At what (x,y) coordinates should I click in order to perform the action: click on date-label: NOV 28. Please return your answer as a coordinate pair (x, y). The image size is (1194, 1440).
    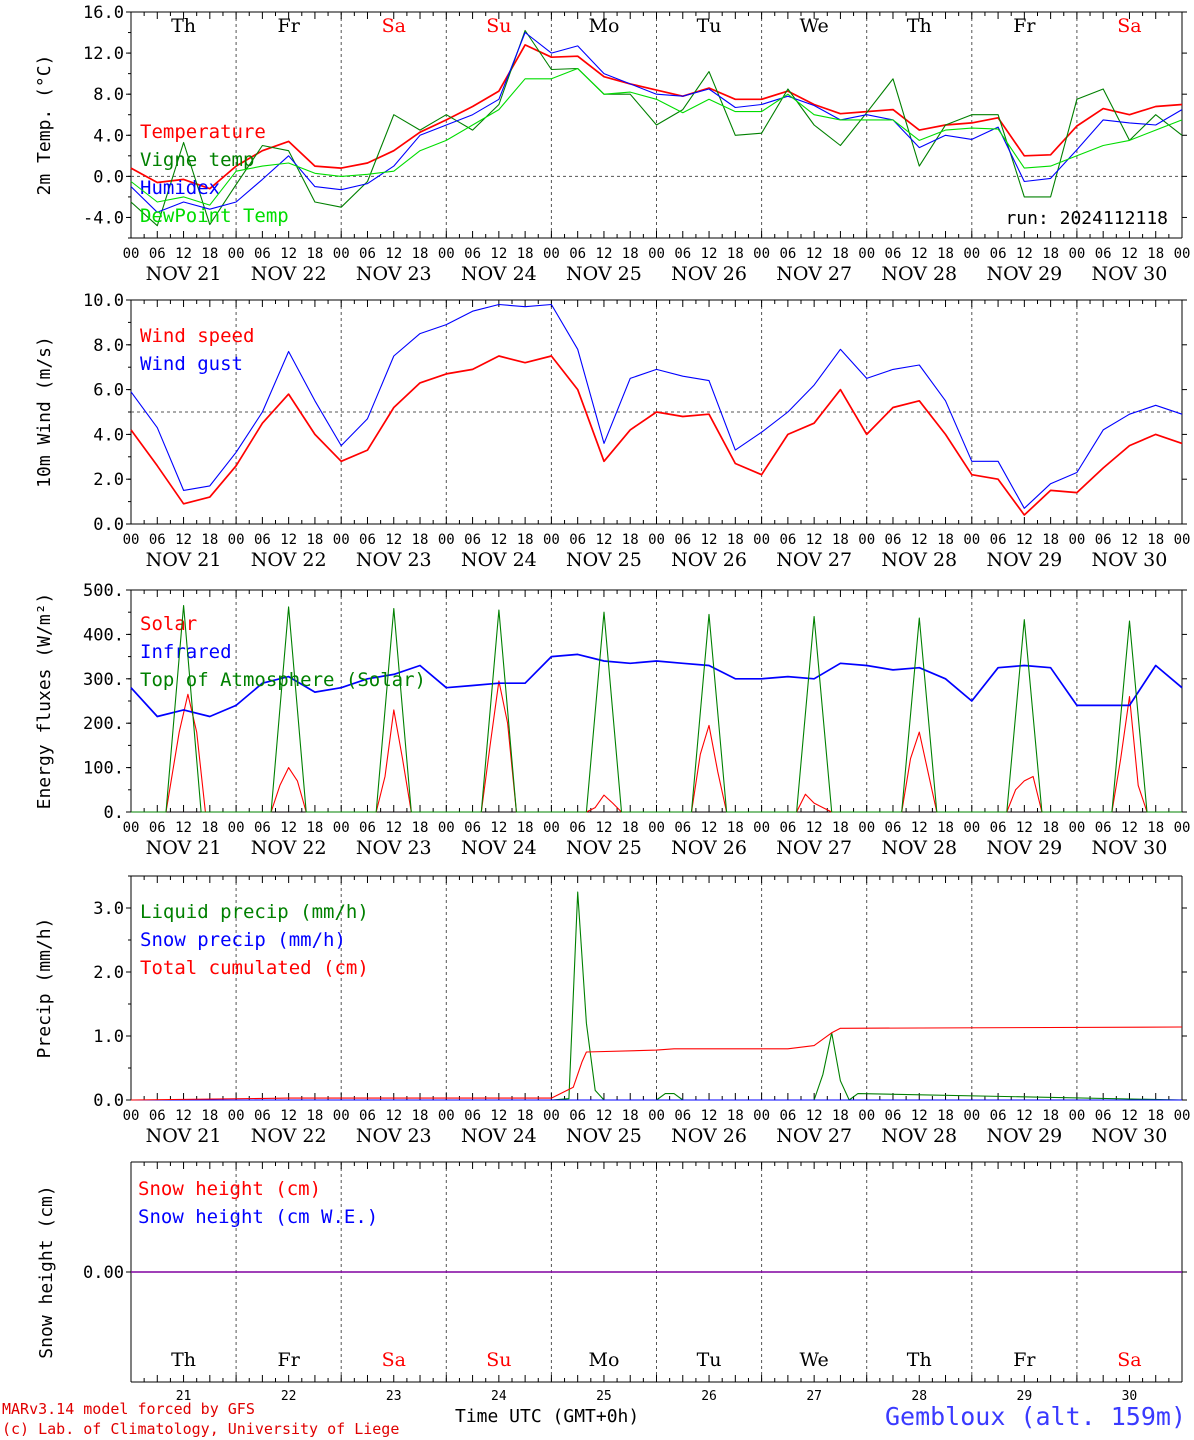
    Looking at the image, I should click on (919, 848).